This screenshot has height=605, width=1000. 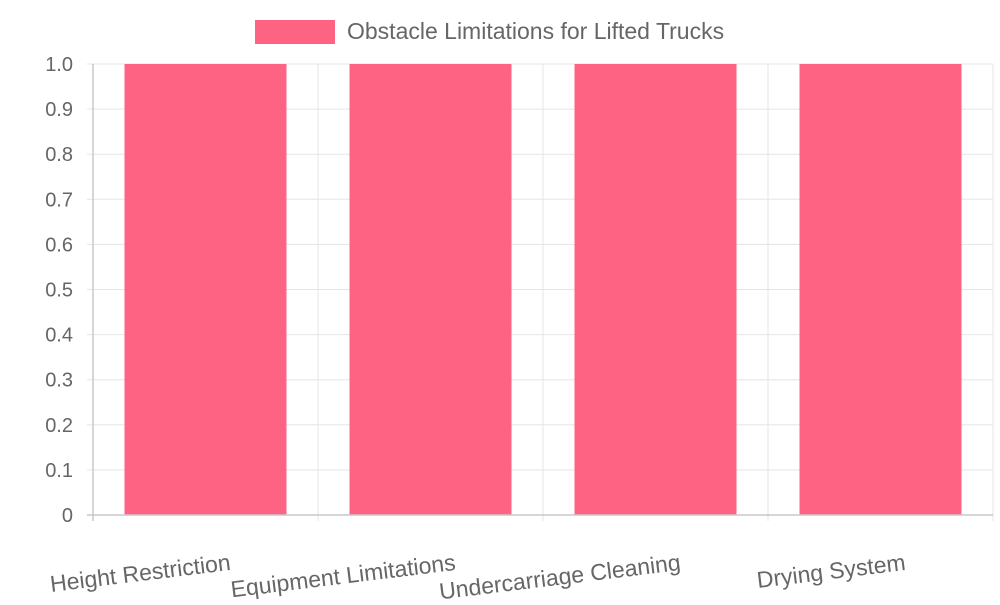 I want to click on legend-label: Obstacle Limitations for Lifted Trucks, so click(x=535, y=31).